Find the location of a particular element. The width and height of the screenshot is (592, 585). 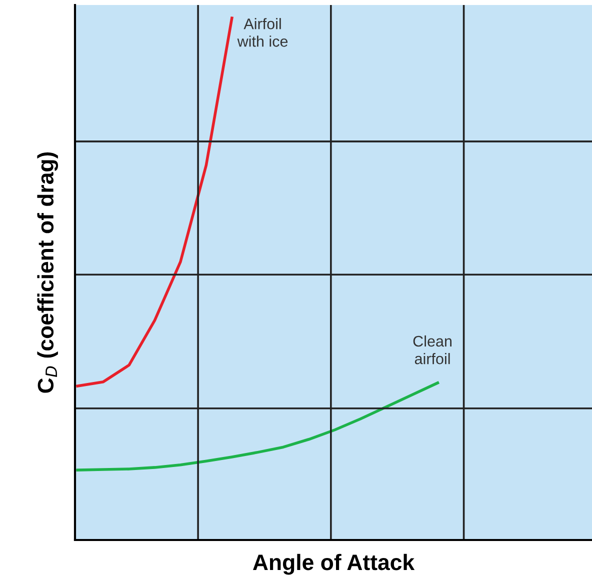

y-axis-title: C$_{D}$ (coefficient of drag) is located at coordinates (47, 272).